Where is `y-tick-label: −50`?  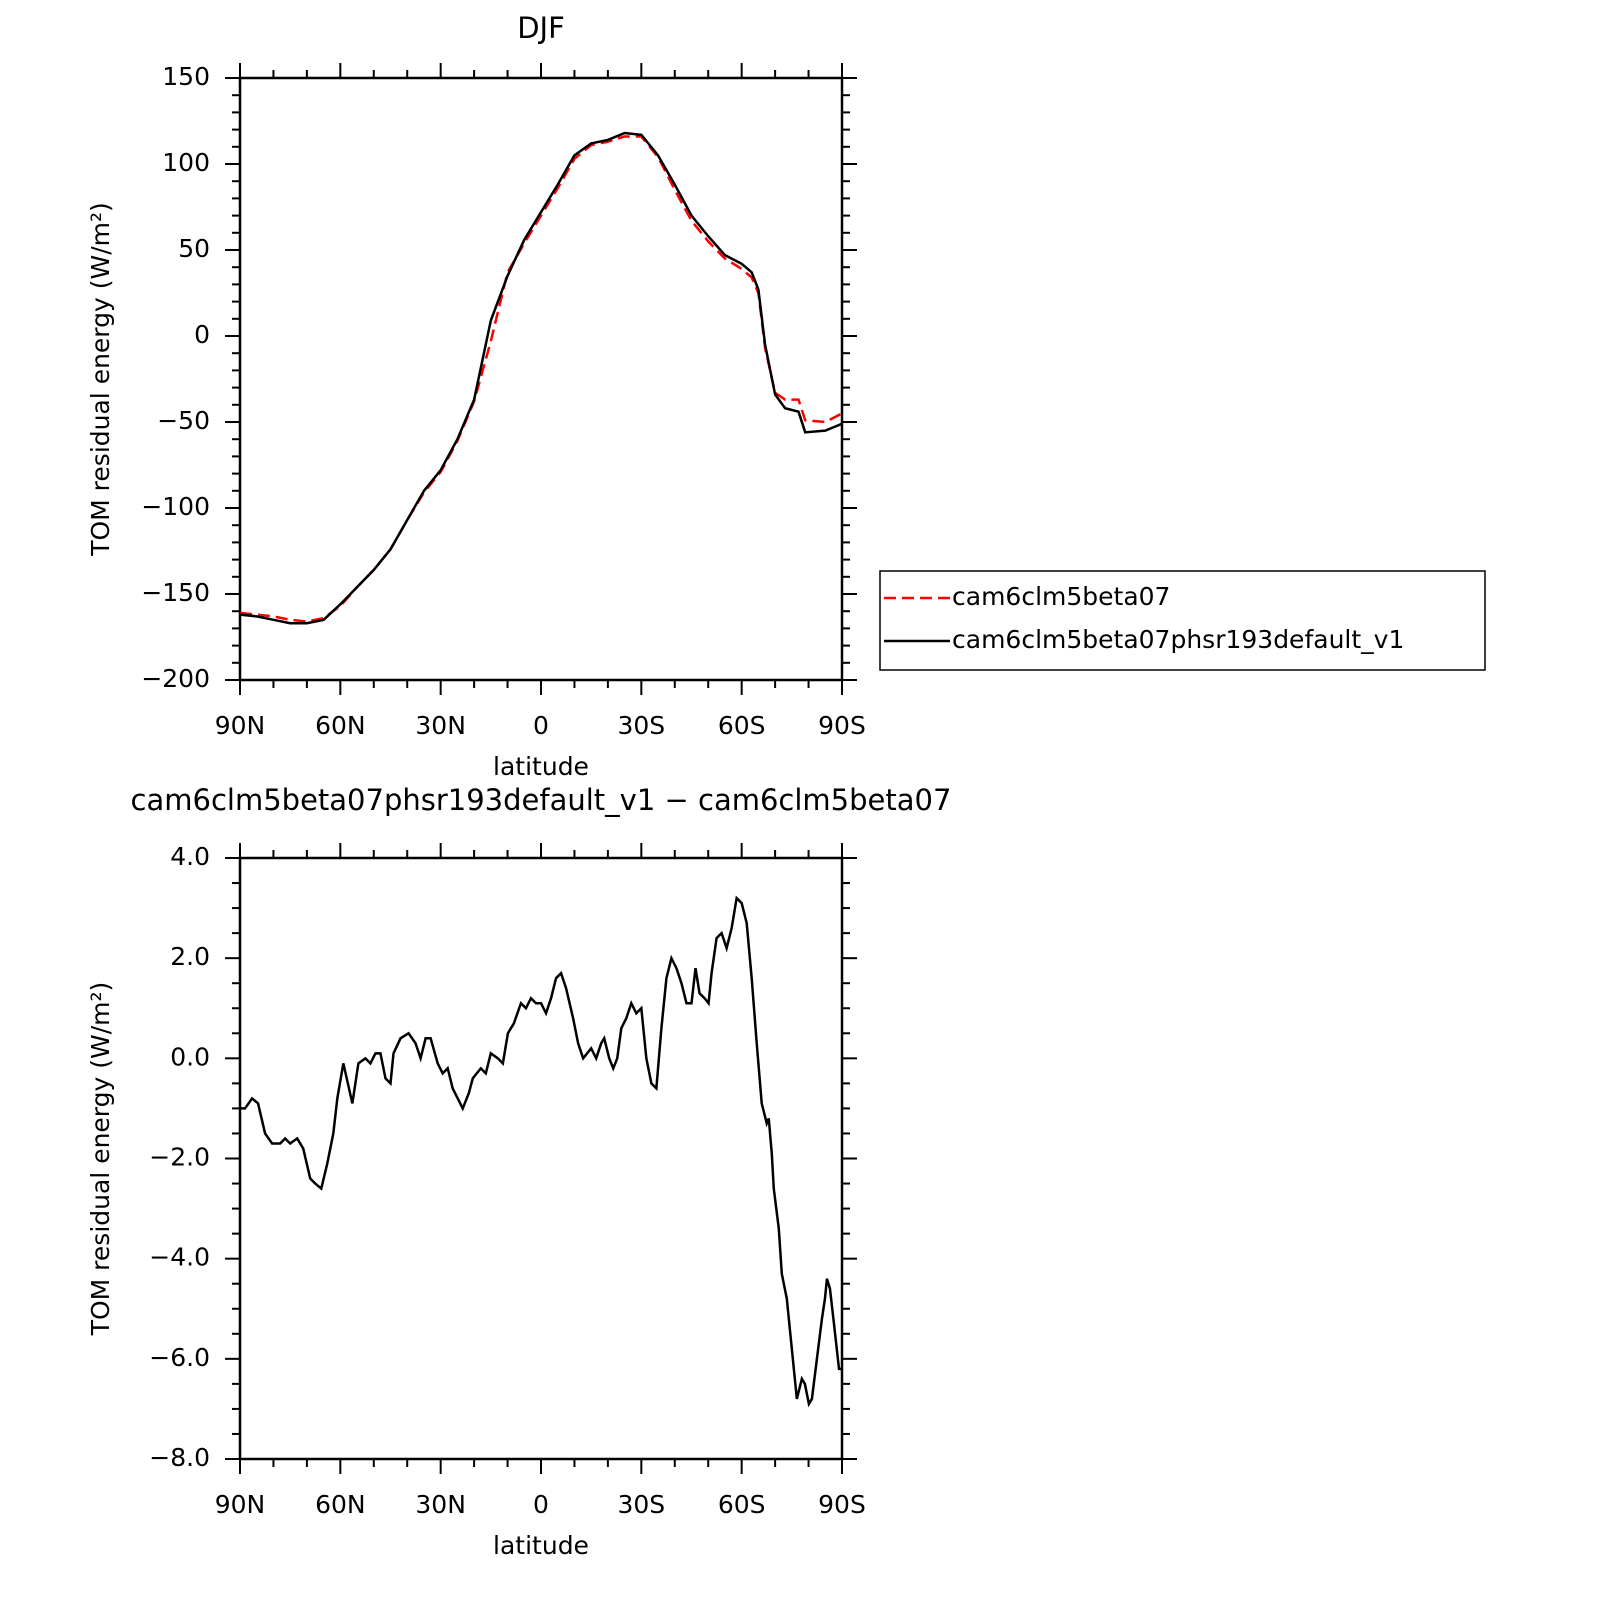
y-tick-label: −50 is located at coordinates (183, 420).